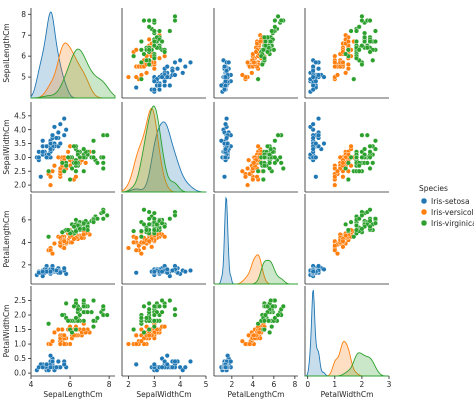 The width and height of the screenshot is (474, 404). Describe the element at coordinates (128, 384) in the screenshot. I see `x-tick-label: 2` at that location.